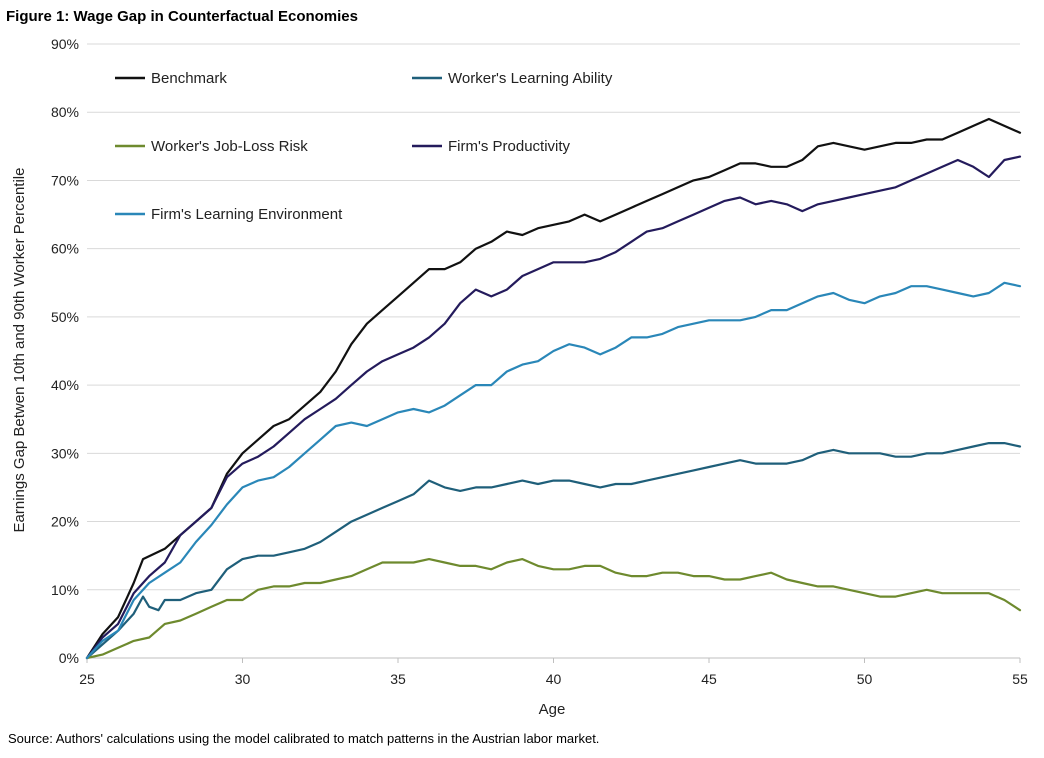  Describe the element at coordinates (509, 146) in the screenshot. I see `legend-label-firm-s-productivity: Firm's Productivity` at that location.